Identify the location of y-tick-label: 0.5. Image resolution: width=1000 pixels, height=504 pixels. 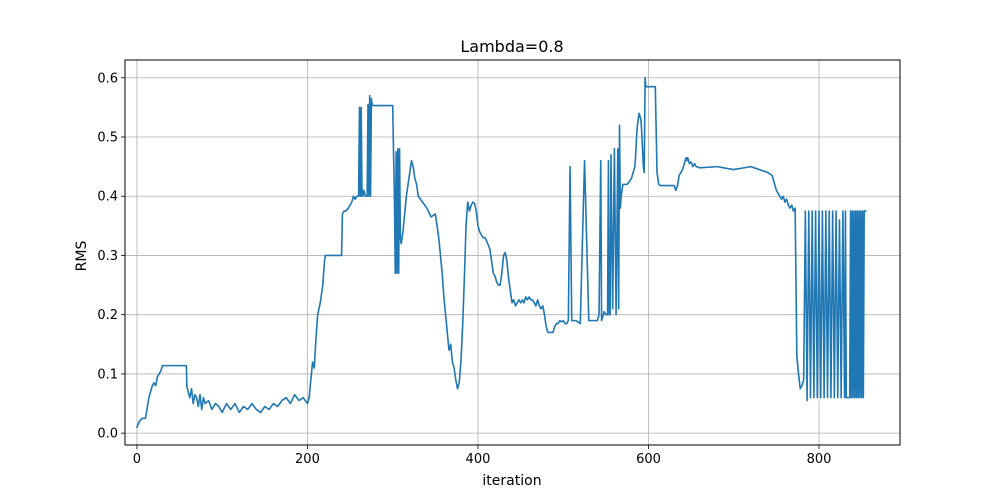
(107, 138).